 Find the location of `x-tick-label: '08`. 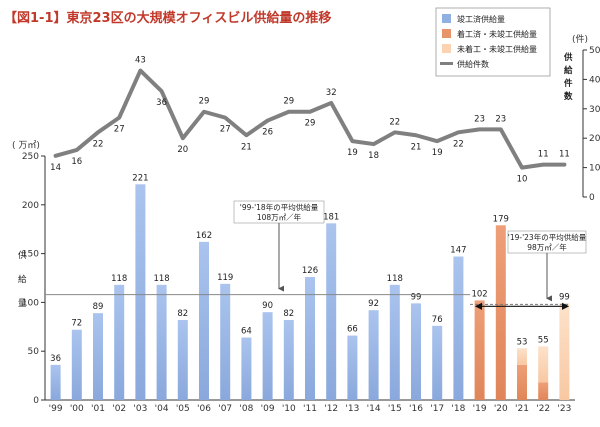

x-tick-label: '08 is located at coordinates (246, 409).